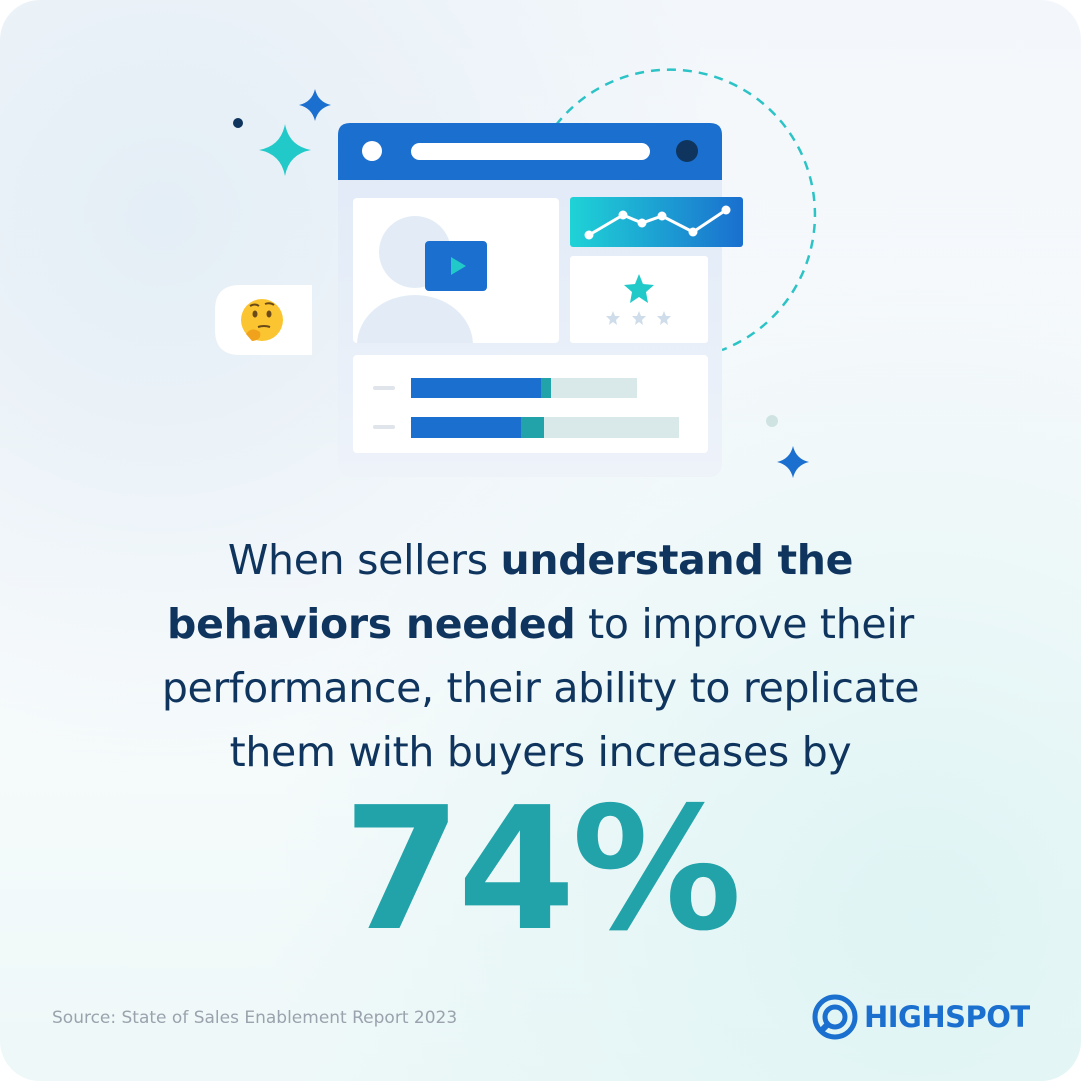  Describe the element at coordinates (835, 1017) in the screenshot. I see `logo-icon` at that location.